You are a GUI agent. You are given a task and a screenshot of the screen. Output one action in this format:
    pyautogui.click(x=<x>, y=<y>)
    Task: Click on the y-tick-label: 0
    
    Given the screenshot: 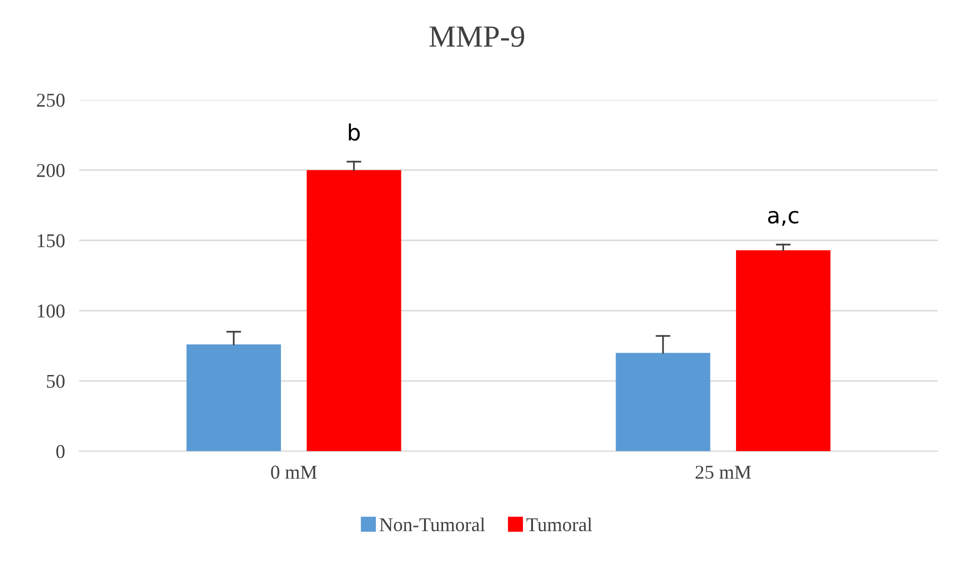 What is the action you would take?
    pyautogui.click(x=60, y=451)
    